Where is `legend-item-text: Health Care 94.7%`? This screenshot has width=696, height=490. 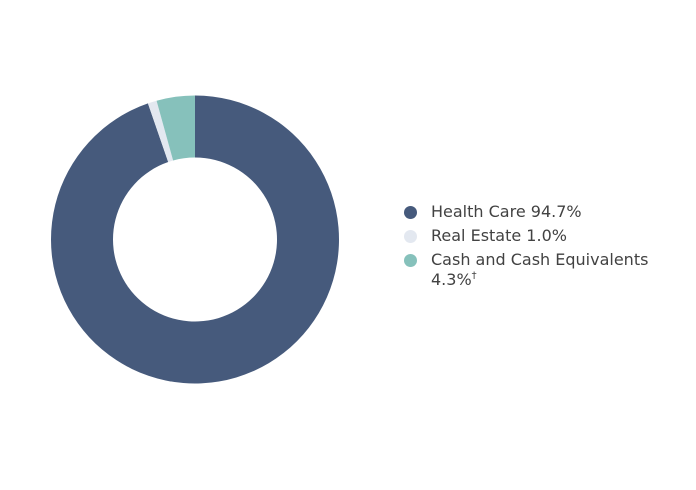 legend-item-text: Health Care 94.7% is located at coordinates (506, 211).